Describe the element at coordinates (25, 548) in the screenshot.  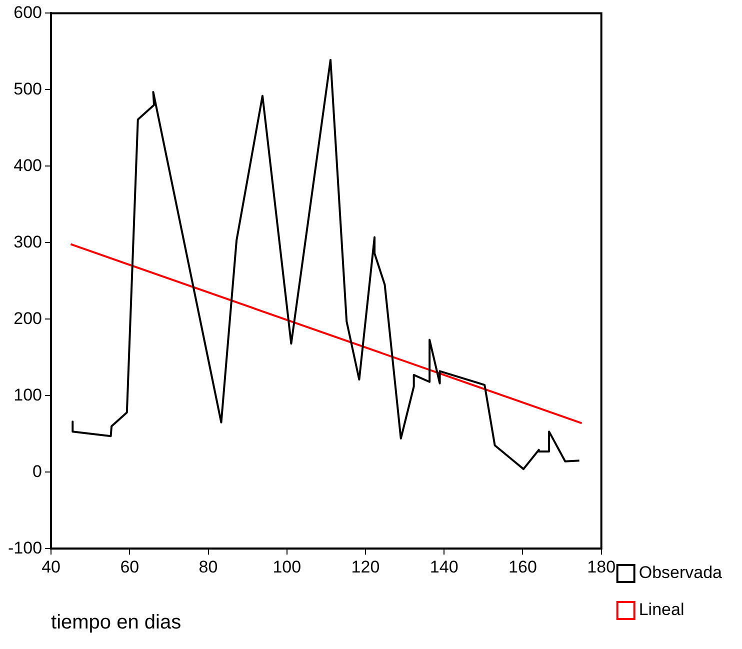
I see `y-tick-label: -100` at that location.